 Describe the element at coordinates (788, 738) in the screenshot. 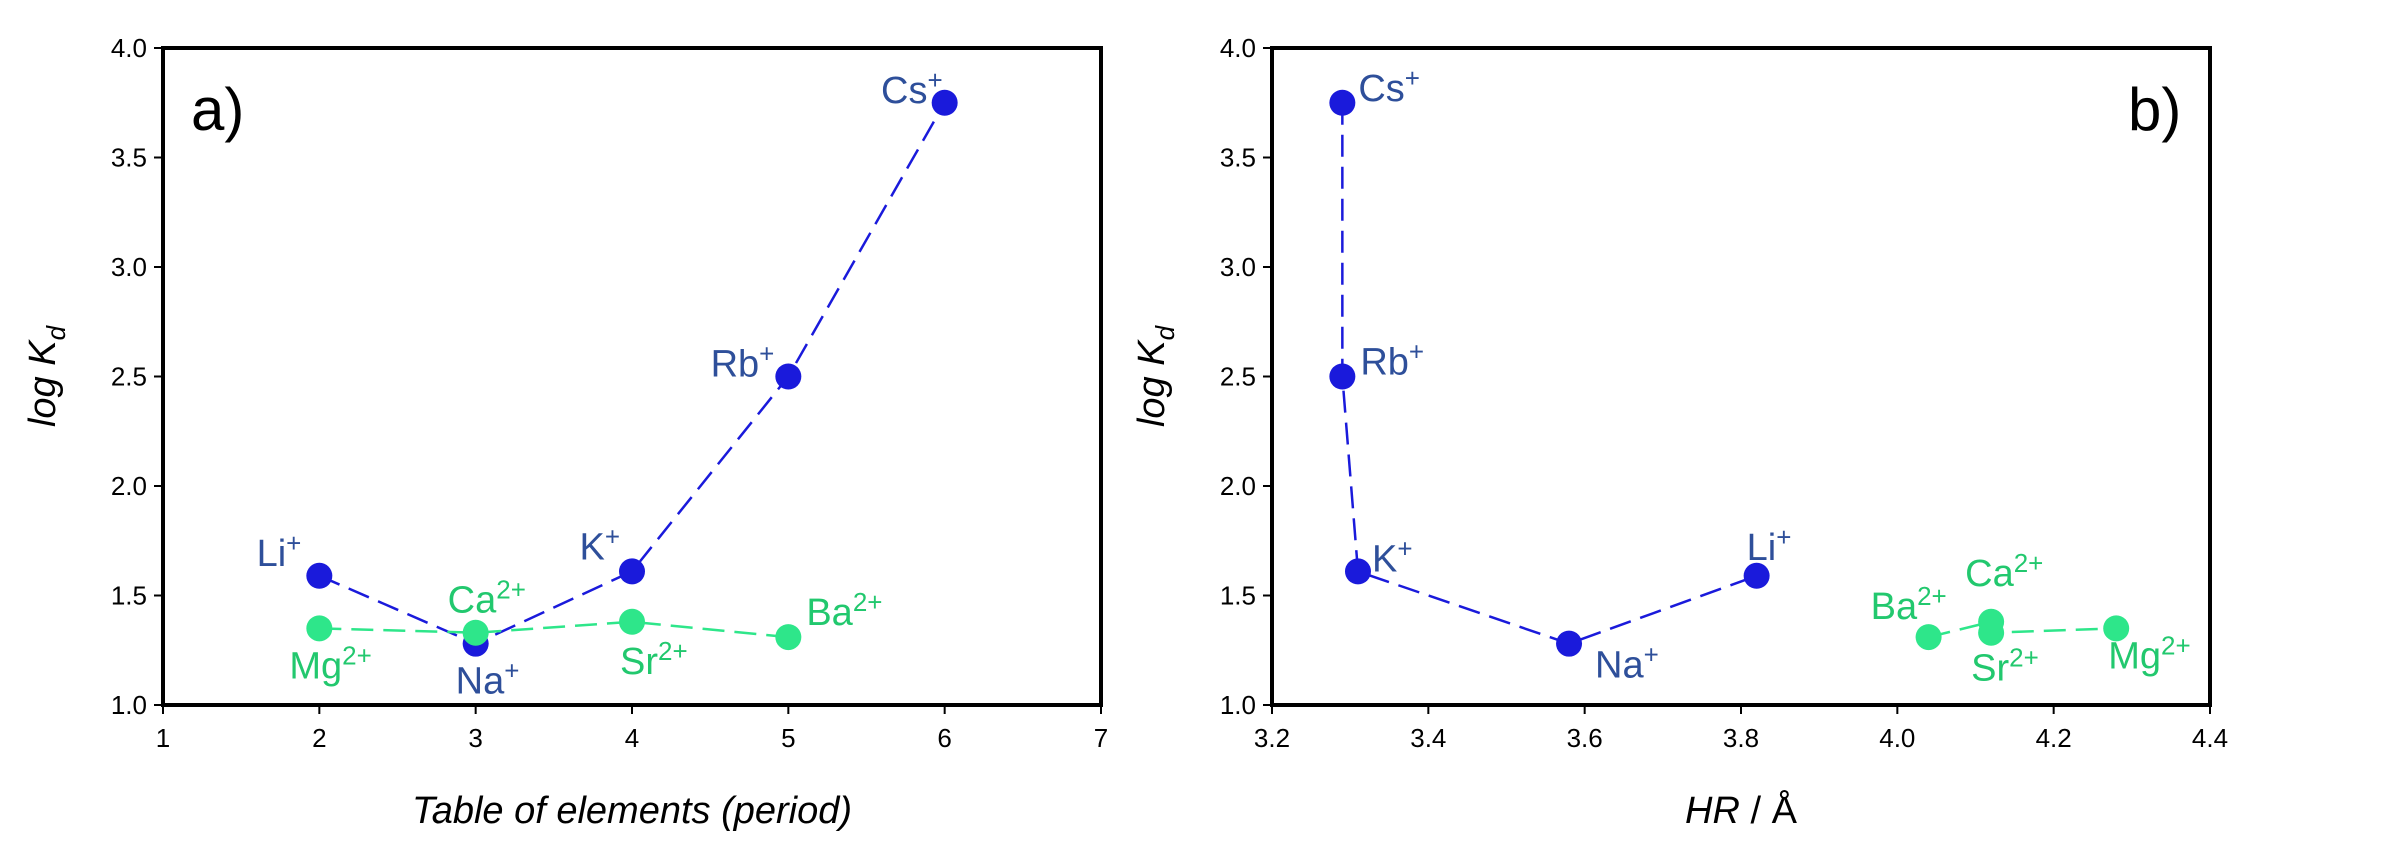

I see `x-tick-label: 5` at that location.